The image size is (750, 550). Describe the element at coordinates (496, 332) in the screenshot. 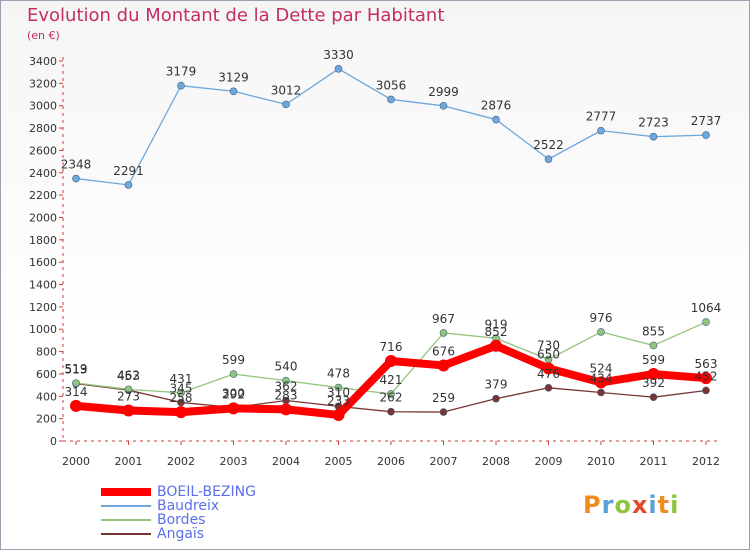

I see `data-label: 852` at that location.